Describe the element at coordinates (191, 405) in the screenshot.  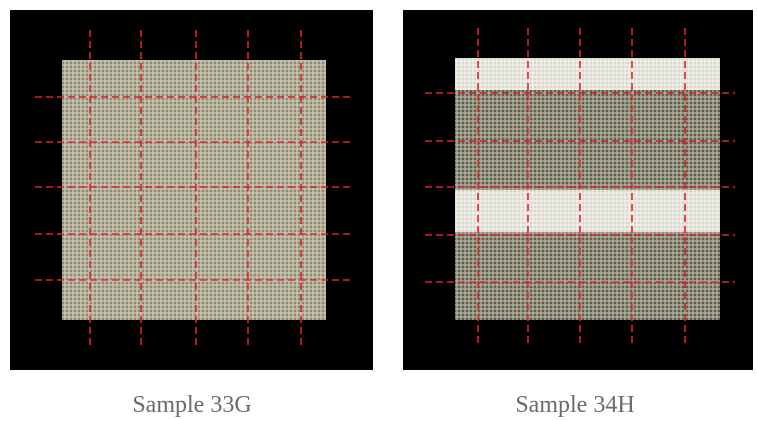
I see `caption: Sample 33G` at that location.